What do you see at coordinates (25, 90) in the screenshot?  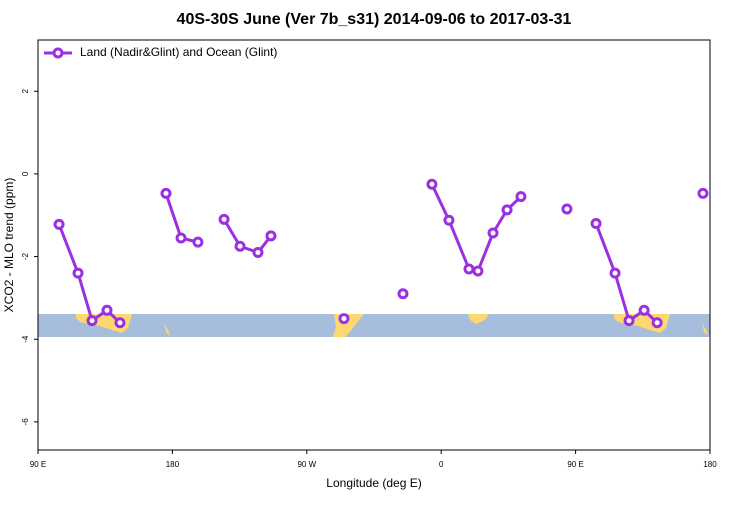 I see `y-tick-label: 2` at bounding box center [25, 90].